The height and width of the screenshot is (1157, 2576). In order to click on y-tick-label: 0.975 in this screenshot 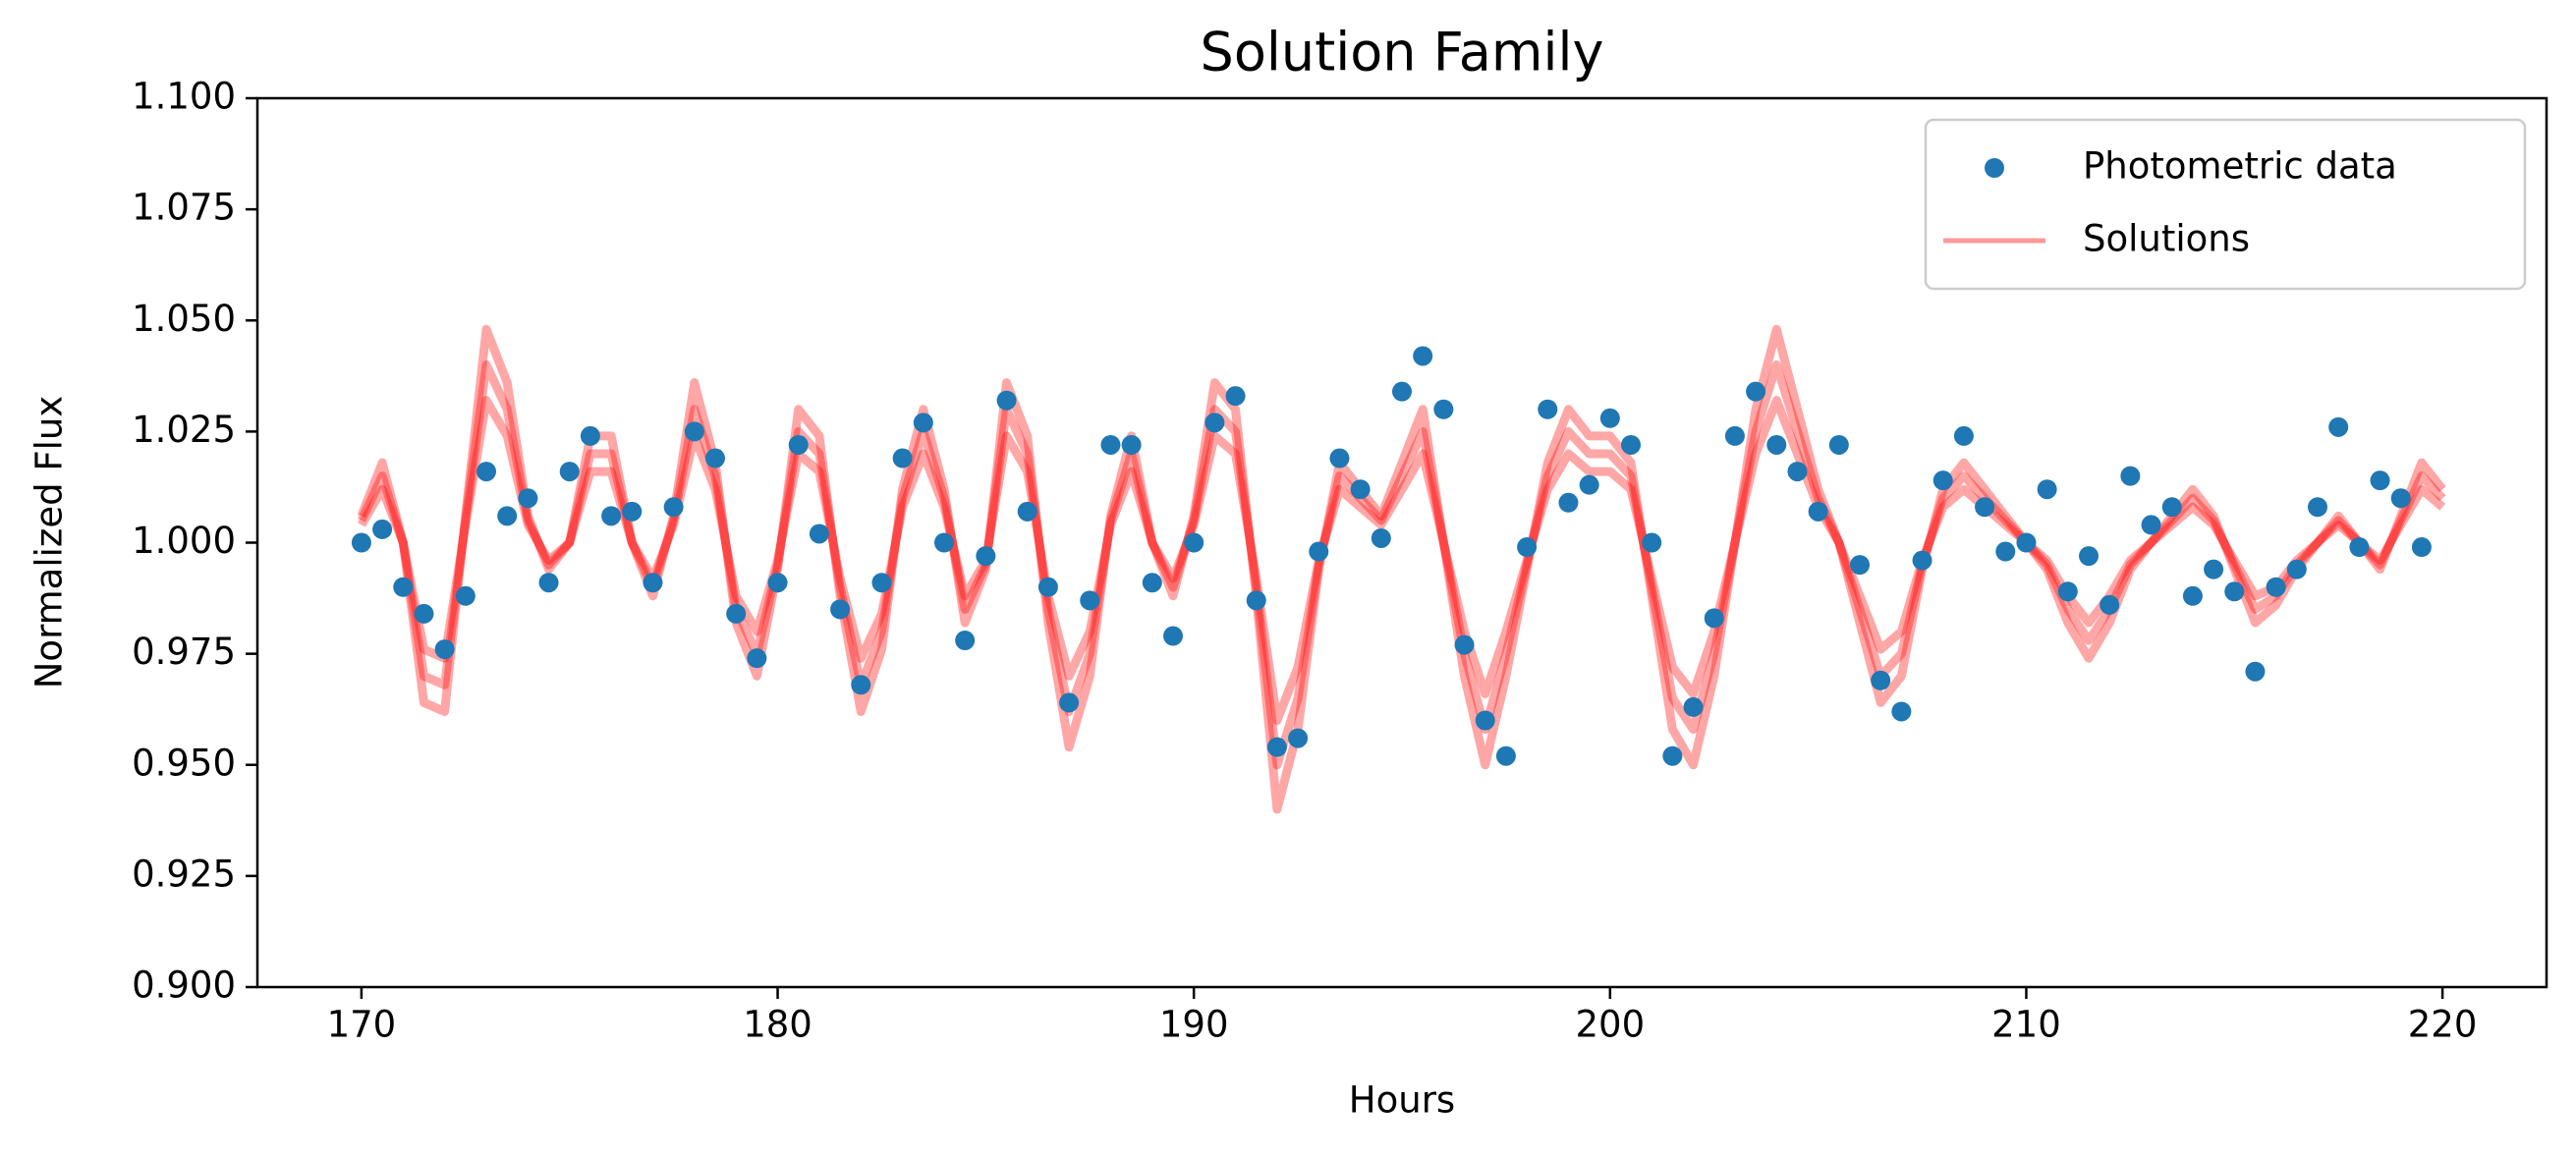, I will do `click(184, 652)`.